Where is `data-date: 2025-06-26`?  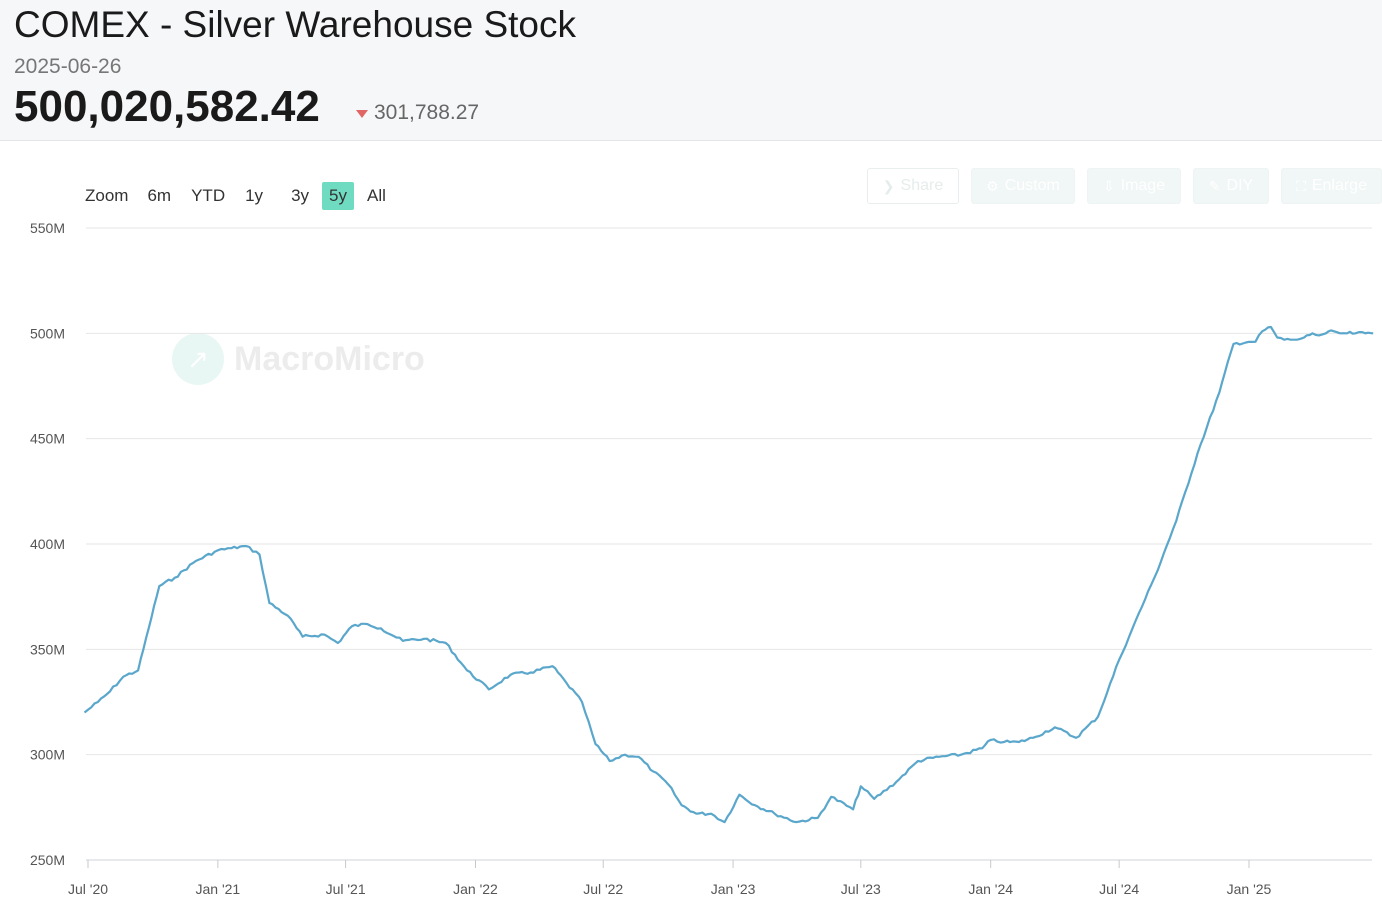 data-date: 2025-06-26 is located at coordinates (68, 66).